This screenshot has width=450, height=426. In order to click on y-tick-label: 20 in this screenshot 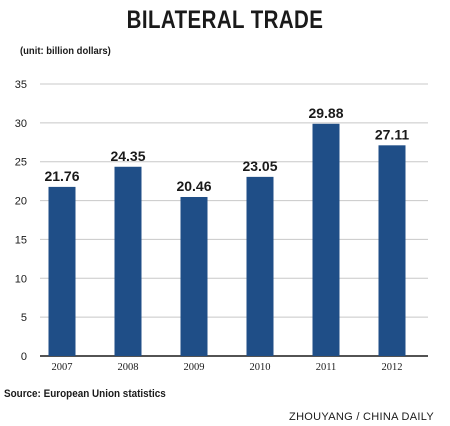, I will do `click(21, 202)`.